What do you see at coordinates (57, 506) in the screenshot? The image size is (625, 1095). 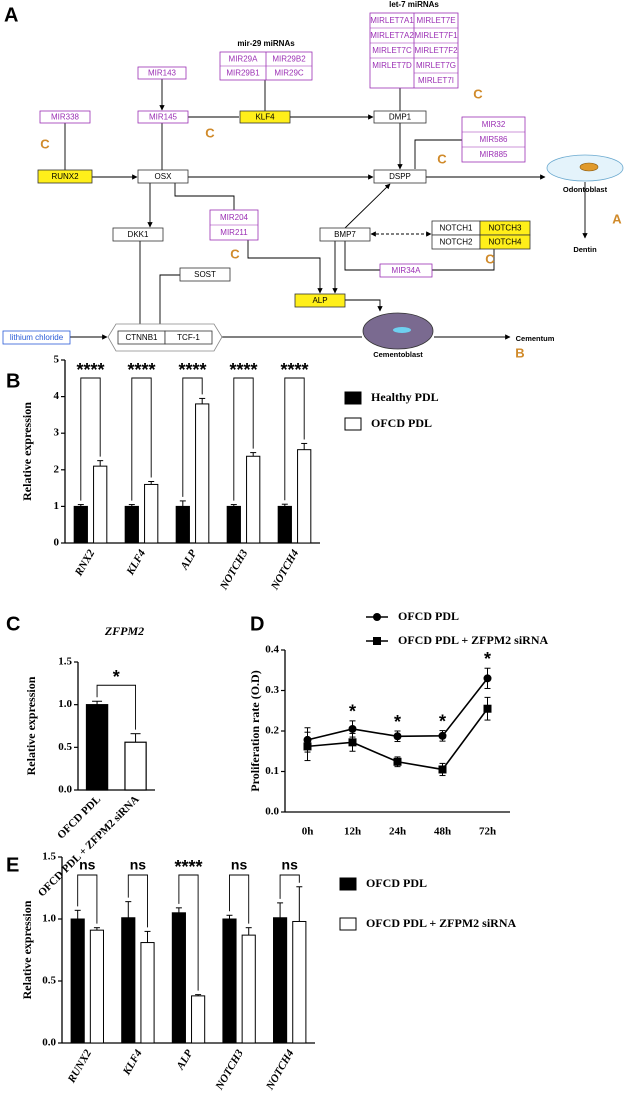 I see `y-tick-label: 1` at bounding box center [57, 506].